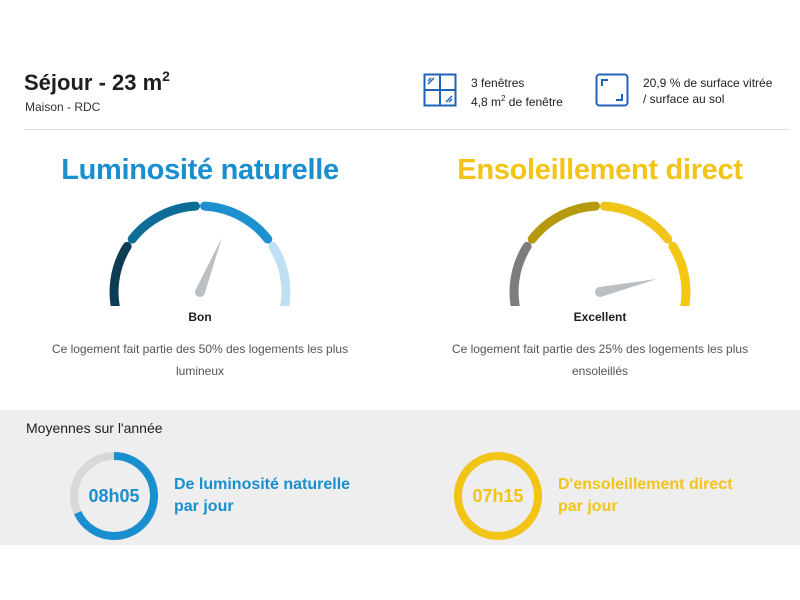 The height and width of the screenshot is (600, 800). I want to click on direct-sunlight-ring: 07h15, so click(498, 496).